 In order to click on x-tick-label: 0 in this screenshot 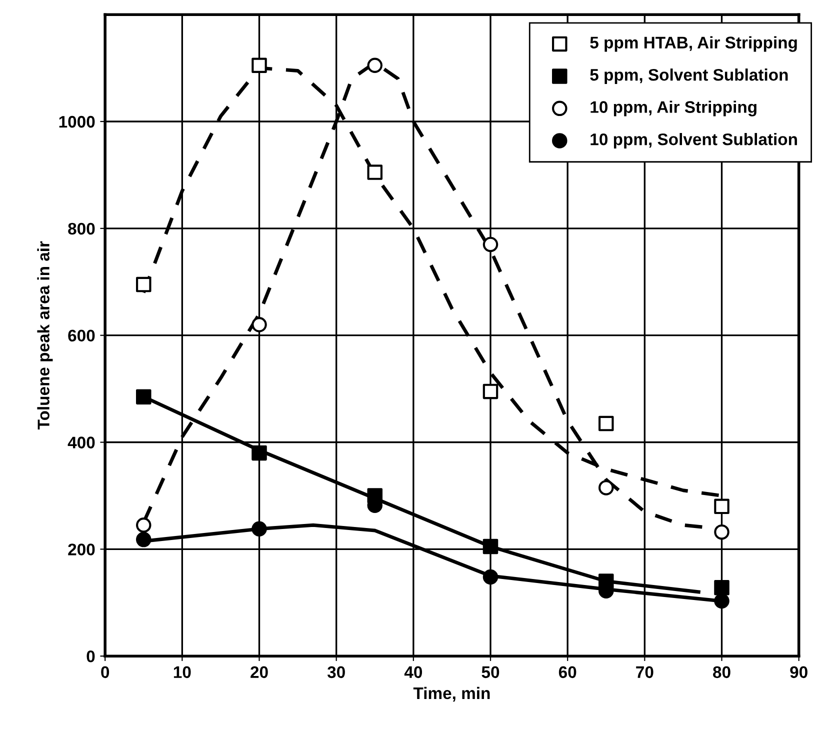, I will do `click(105, 672)`.